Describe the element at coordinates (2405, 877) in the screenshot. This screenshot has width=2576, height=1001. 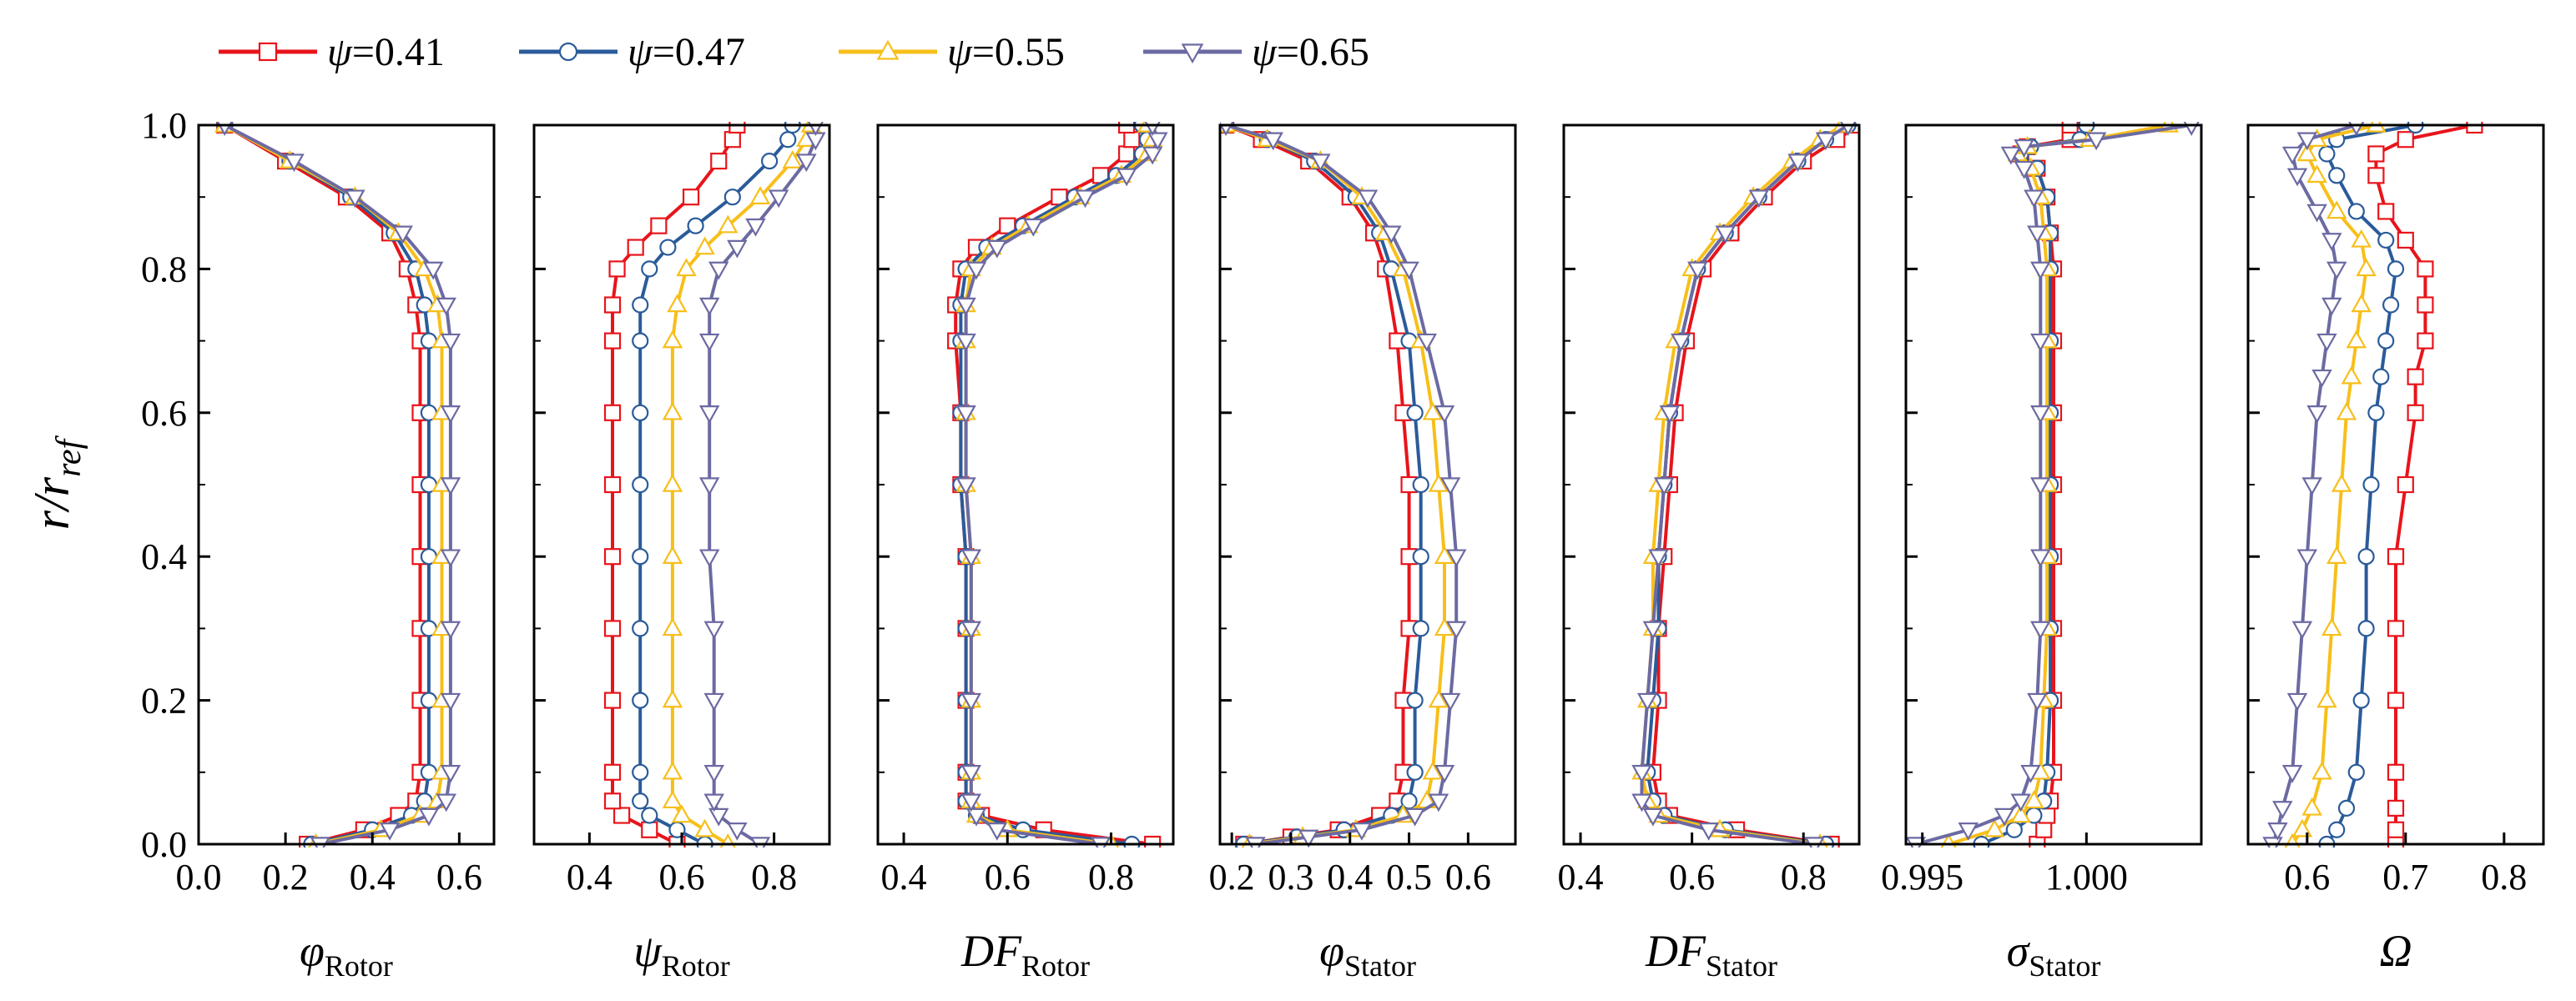
I see `x-tick-label: 0.7` at that location.